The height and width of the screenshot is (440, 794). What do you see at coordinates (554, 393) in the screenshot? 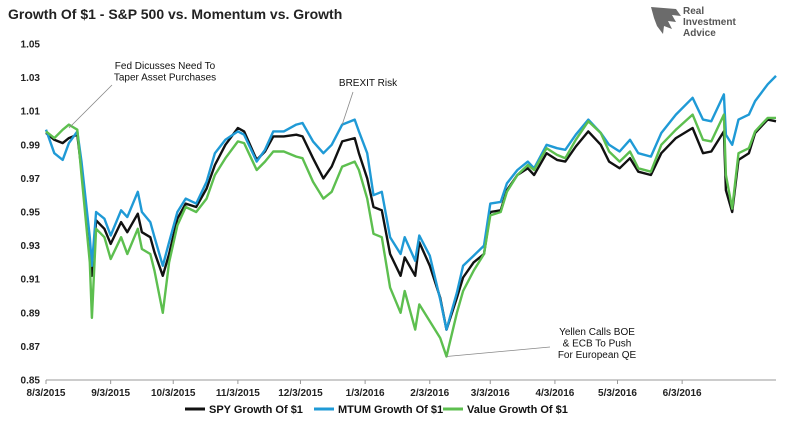
I see `x-tick-label: 4/3/2016` at bounding box center [554, 393].